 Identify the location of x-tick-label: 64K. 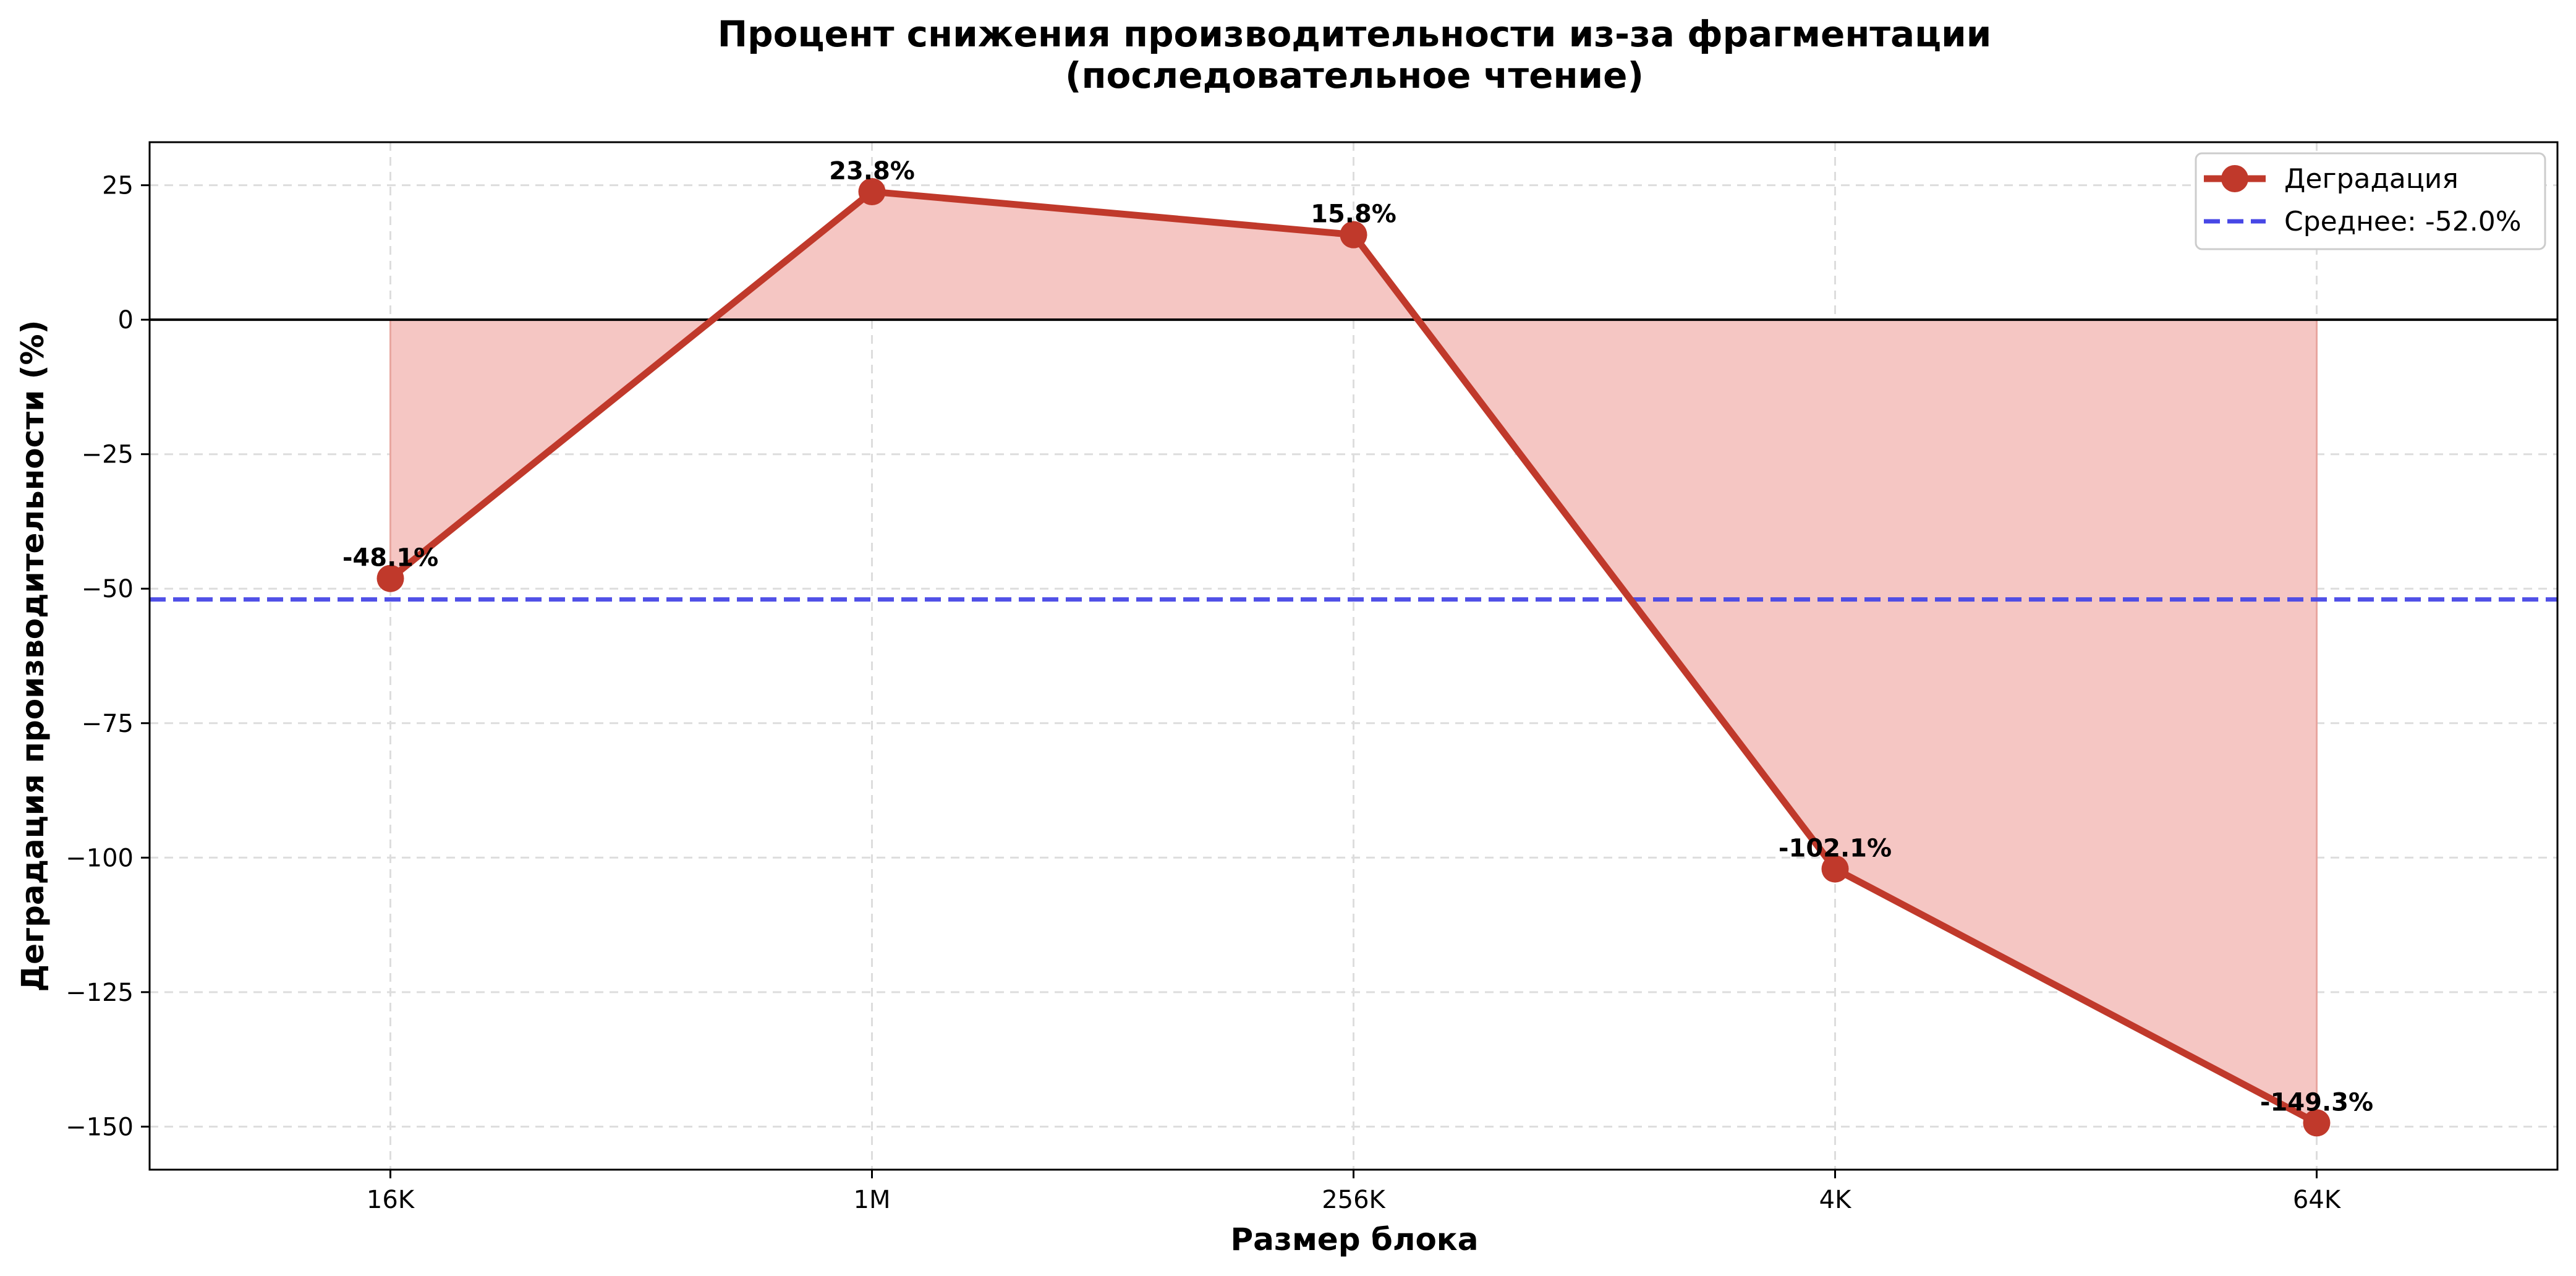
(2317, 1200).